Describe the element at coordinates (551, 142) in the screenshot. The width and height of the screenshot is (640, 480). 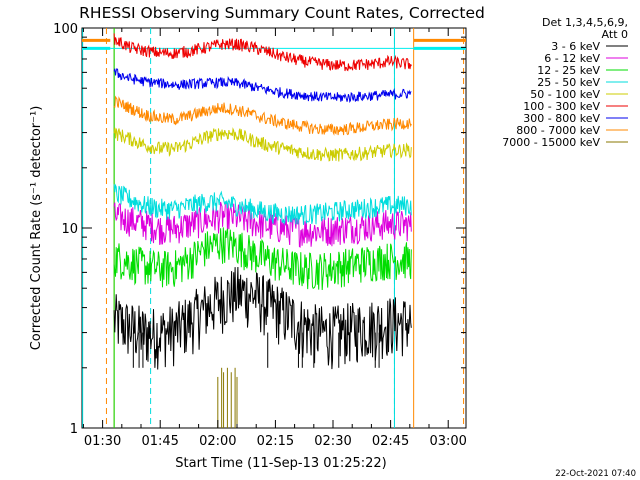
I see `legend-label: 7000 - 15000 keV` at that location.